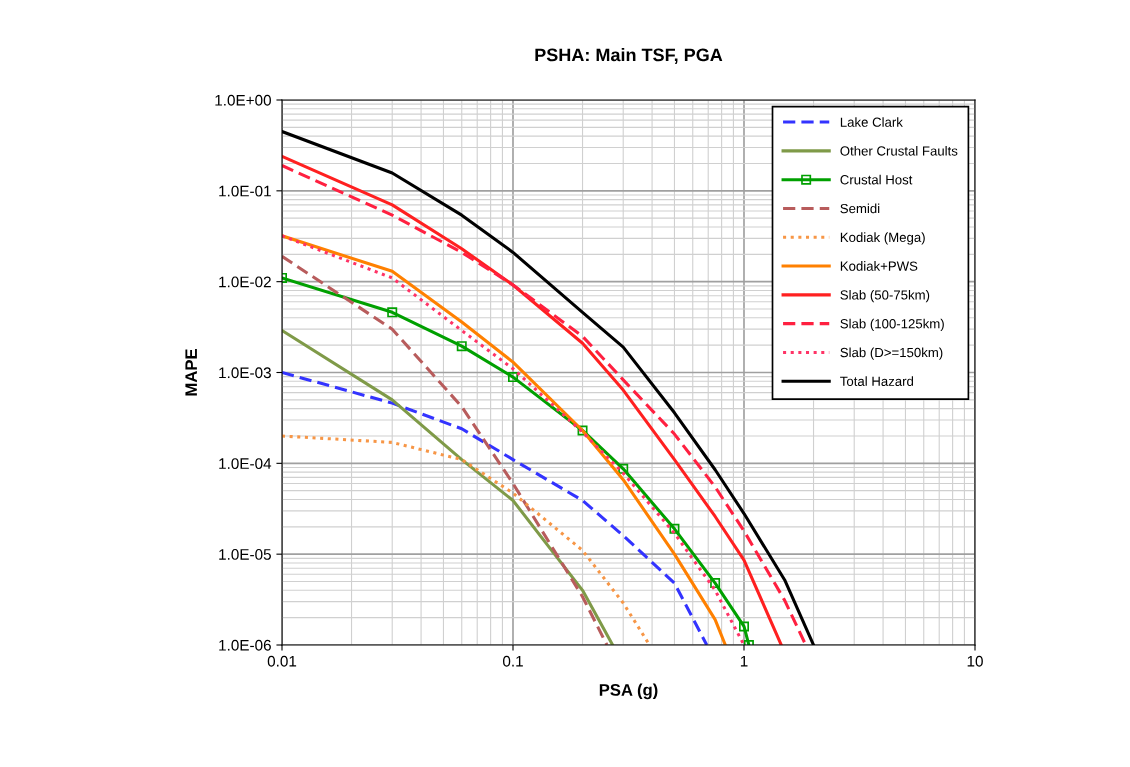 The image size is (1130, 767). I want to click on y-axis-title: MAPE, so click(191, 372).